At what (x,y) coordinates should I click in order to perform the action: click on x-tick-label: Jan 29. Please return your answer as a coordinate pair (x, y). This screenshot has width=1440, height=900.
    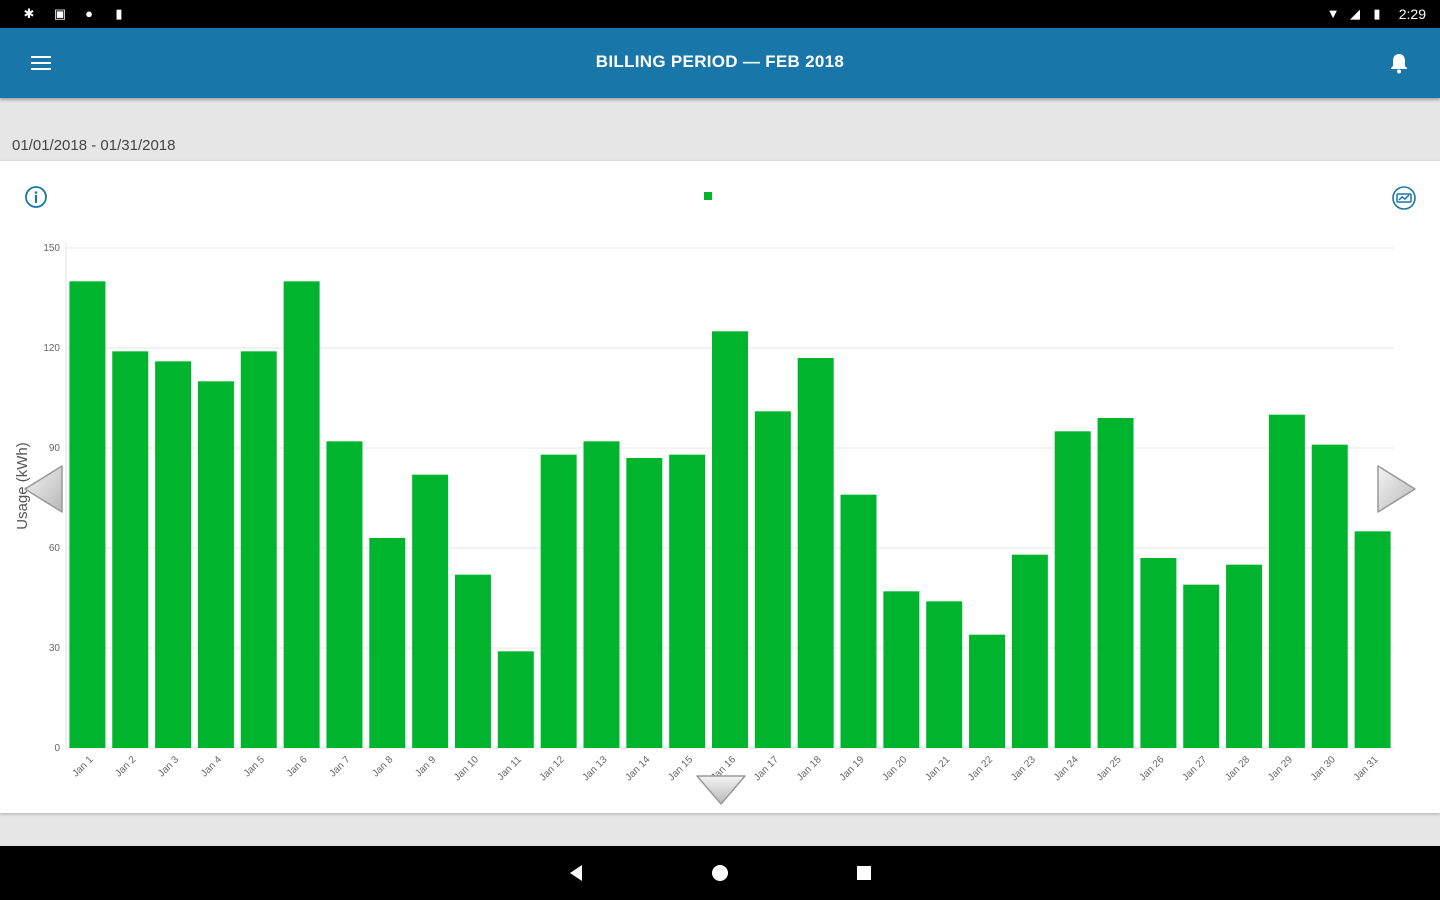
    Looking at the image, I should click on (1280, 768).